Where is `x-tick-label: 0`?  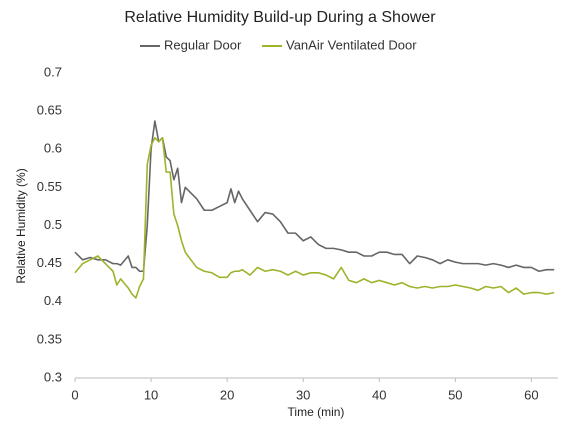
x-tick-label: 0 is located at coordinates (74, 394).